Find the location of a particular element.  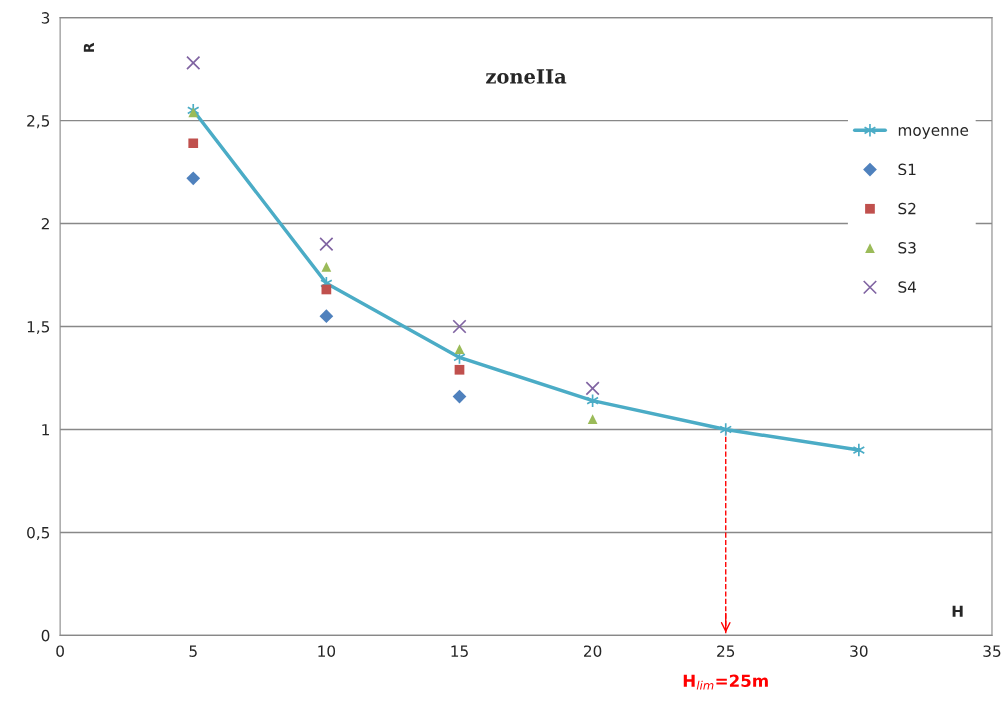

x-tick-label: 30 is located at coordinates (859, 651).